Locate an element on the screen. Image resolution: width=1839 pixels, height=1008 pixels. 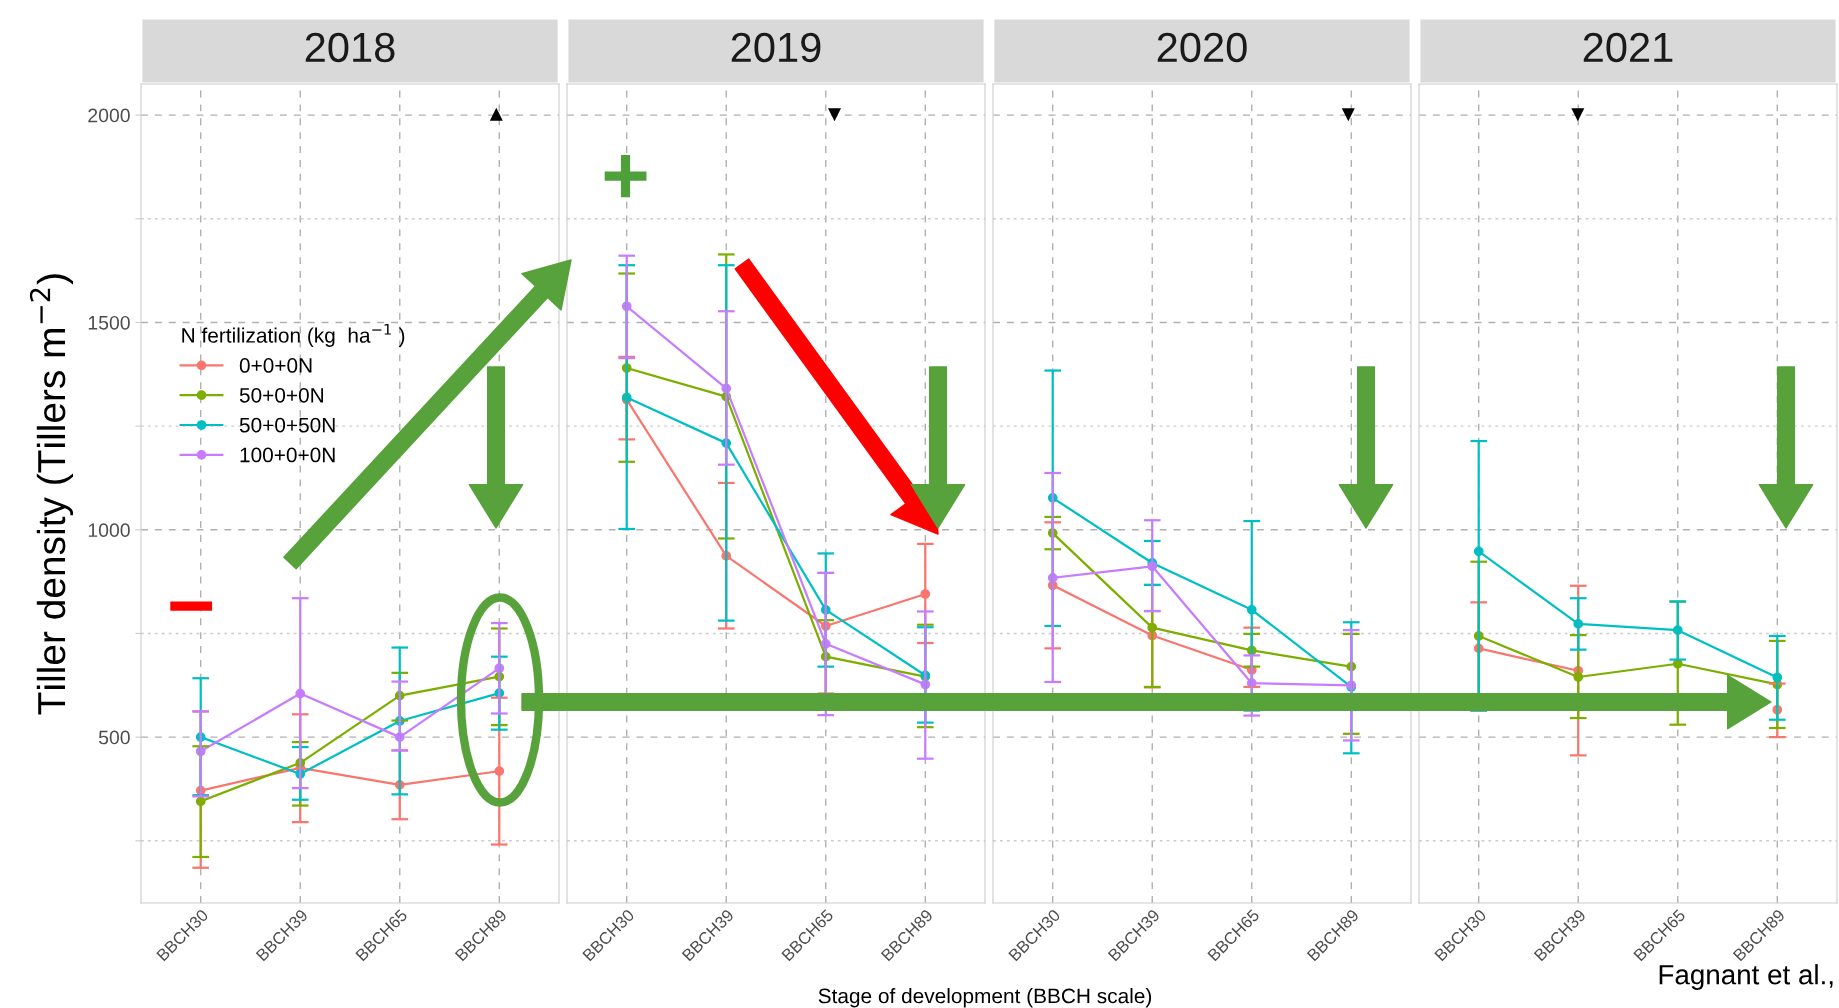
legend-label: 0+0+0N is located at coordinates (275, 365).